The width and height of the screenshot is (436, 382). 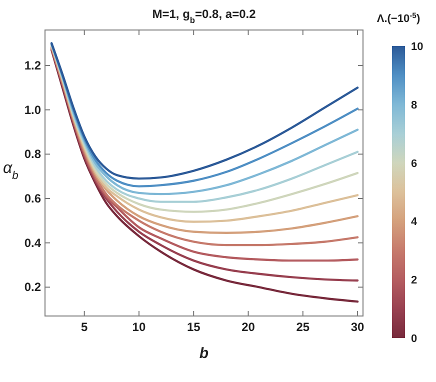 I want to click on color-bar-title: Λ.(−10$^{-5}$), so click(x=398, y=17).